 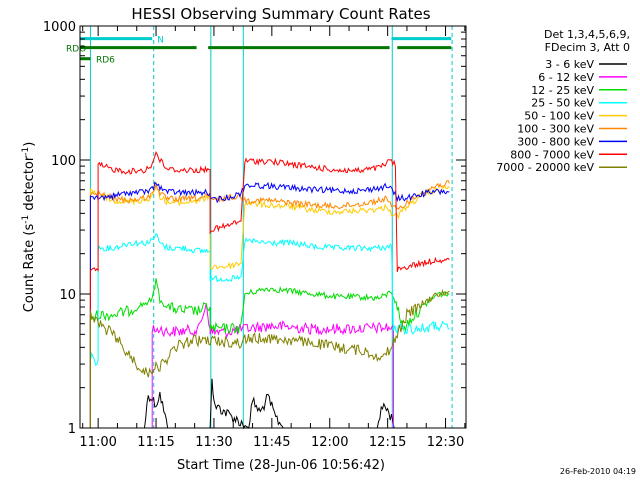 I want to click on state-label-n: N, so click(x=160, y=41).